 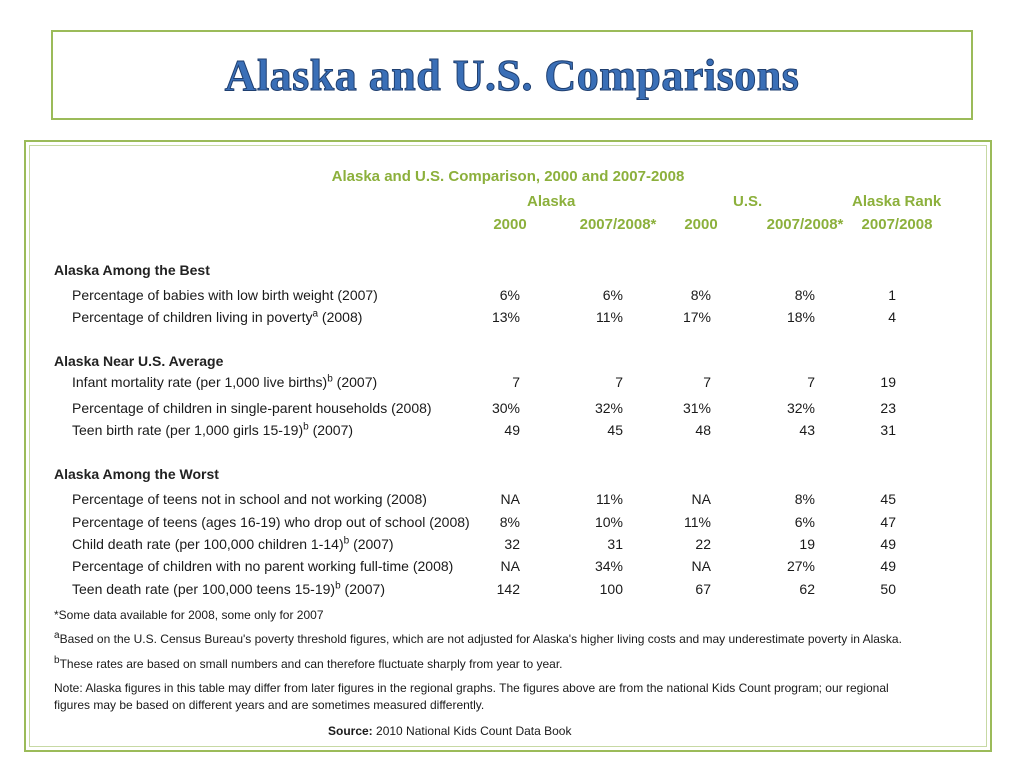 I want to click on table-cell: 10%, so click(x=608, y=522).